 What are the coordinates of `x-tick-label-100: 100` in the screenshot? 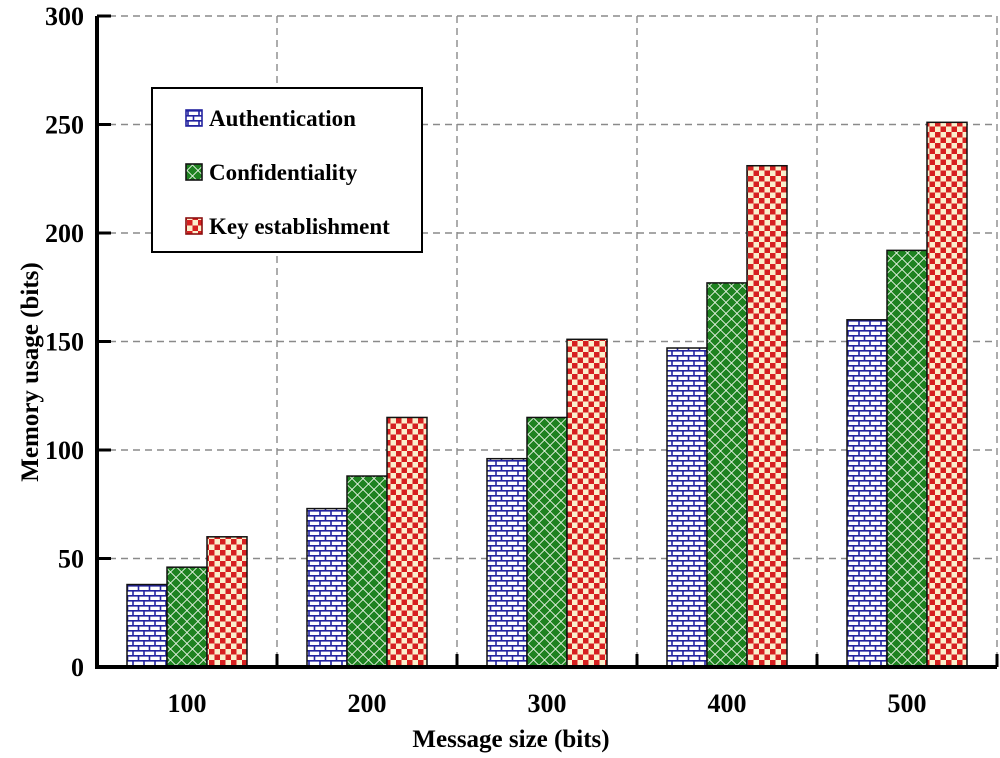 It's located at (187, 703).